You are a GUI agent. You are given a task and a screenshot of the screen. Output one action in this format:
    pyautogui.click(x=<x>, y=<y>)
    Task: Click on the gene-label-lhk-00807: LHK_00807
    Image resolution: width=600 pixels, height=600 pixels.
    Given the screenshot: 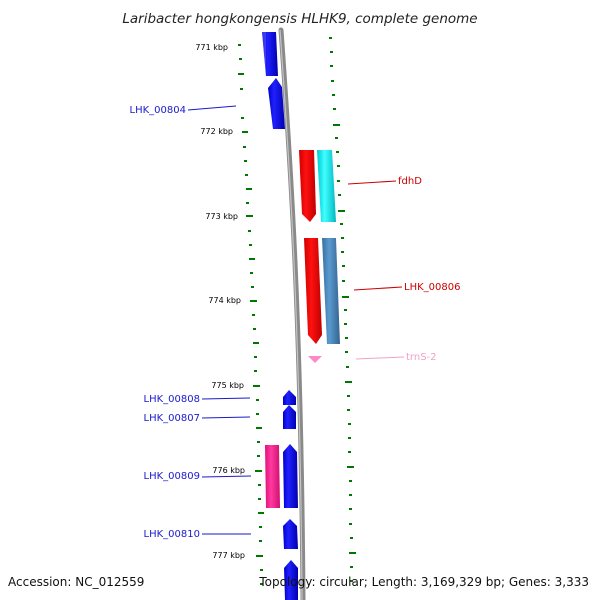 What is the action you would take?
    pyautogui.click(x=172, y=418)
    